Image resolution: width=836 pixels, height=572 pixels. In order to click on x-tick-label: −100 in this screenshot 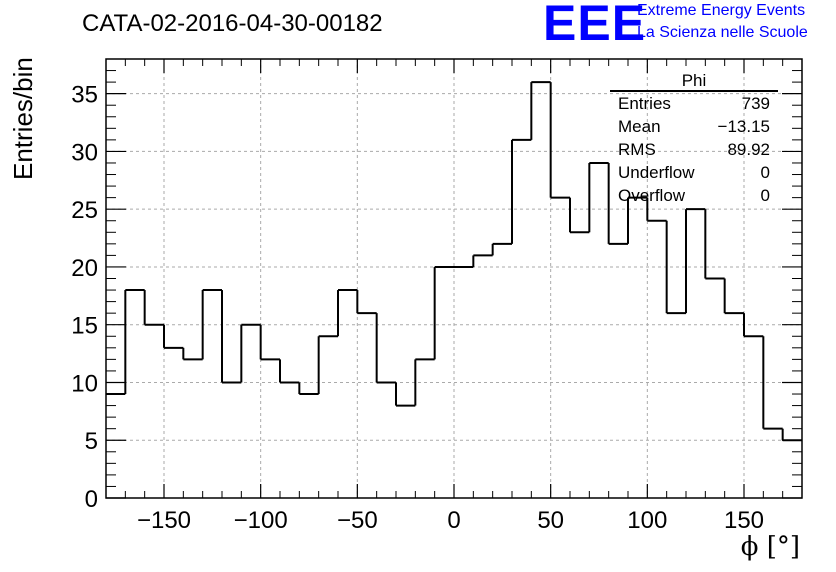, I will do `click(261, 520)`.